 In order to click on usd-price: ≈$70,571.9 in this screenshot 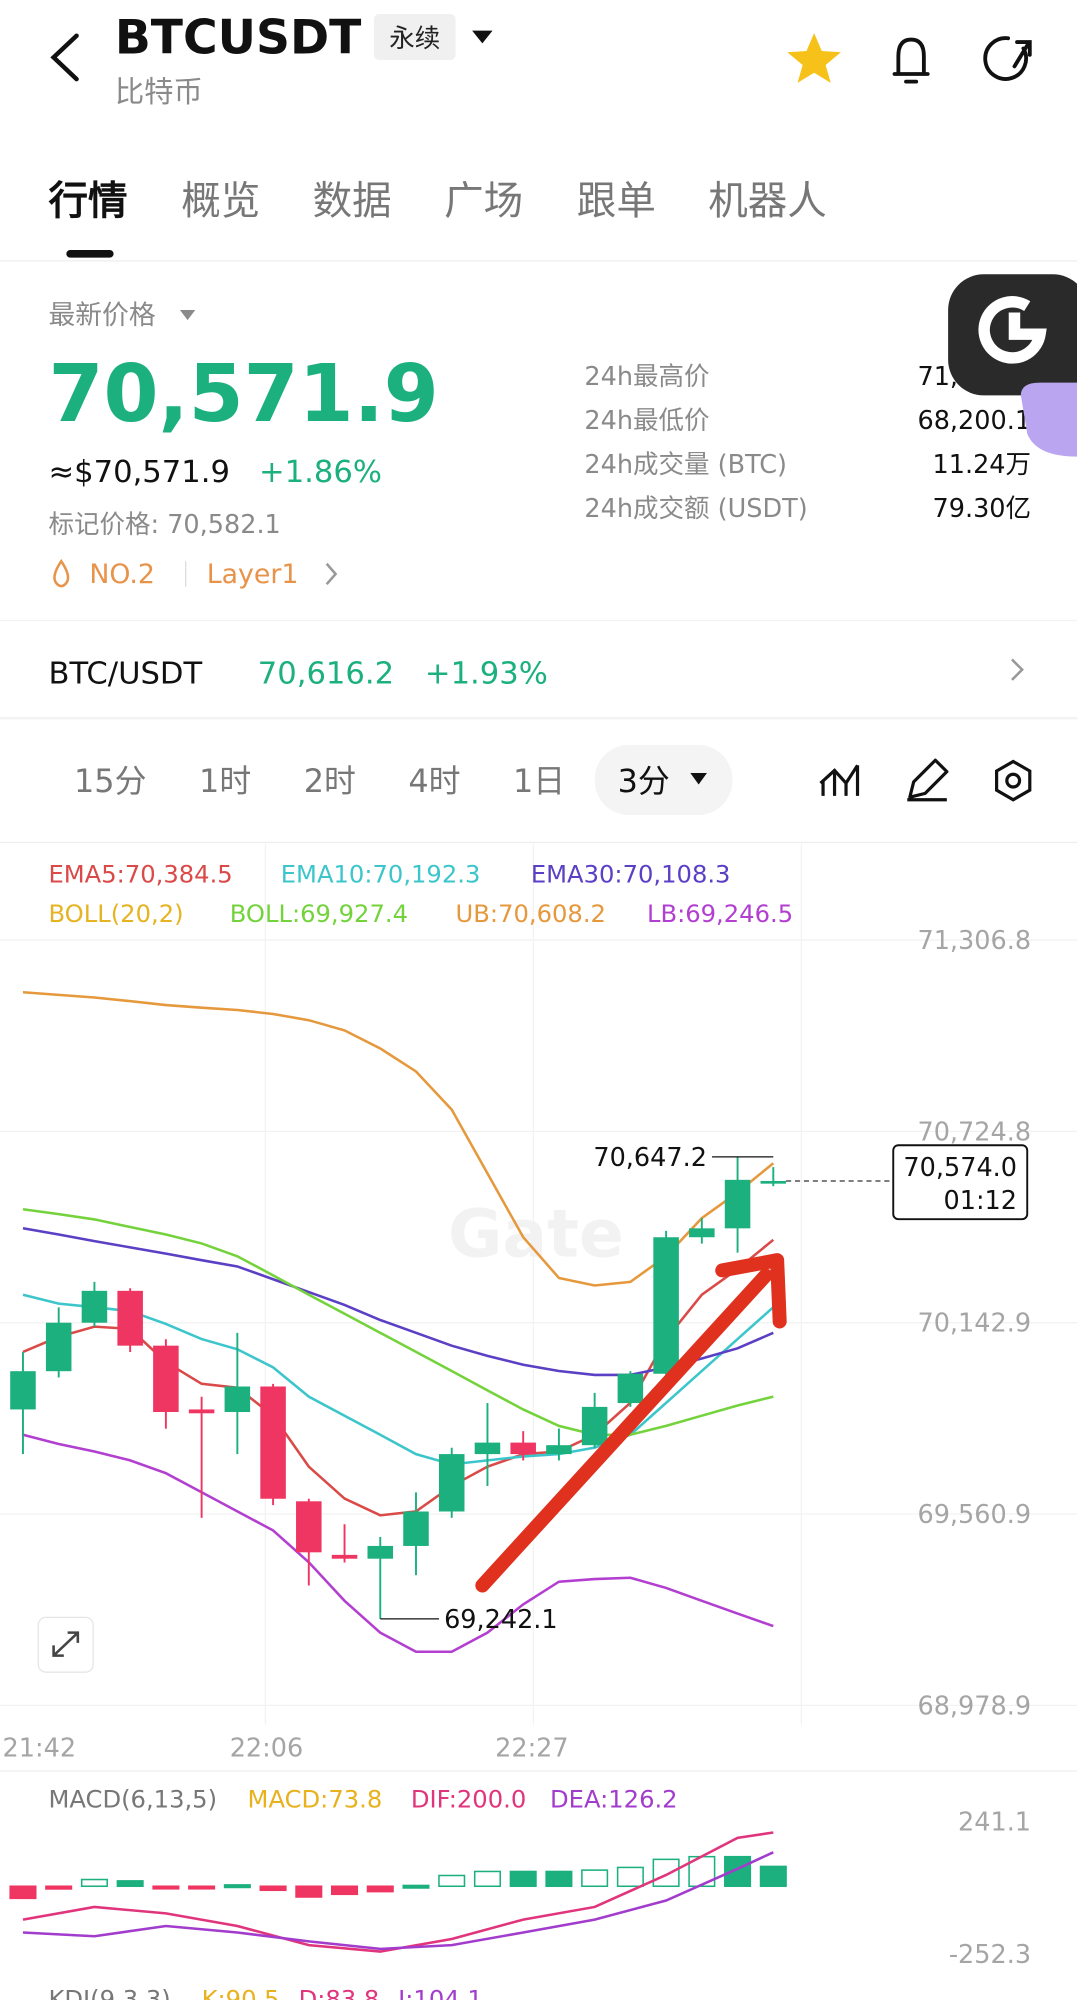, I will do `click(138, 472)`.